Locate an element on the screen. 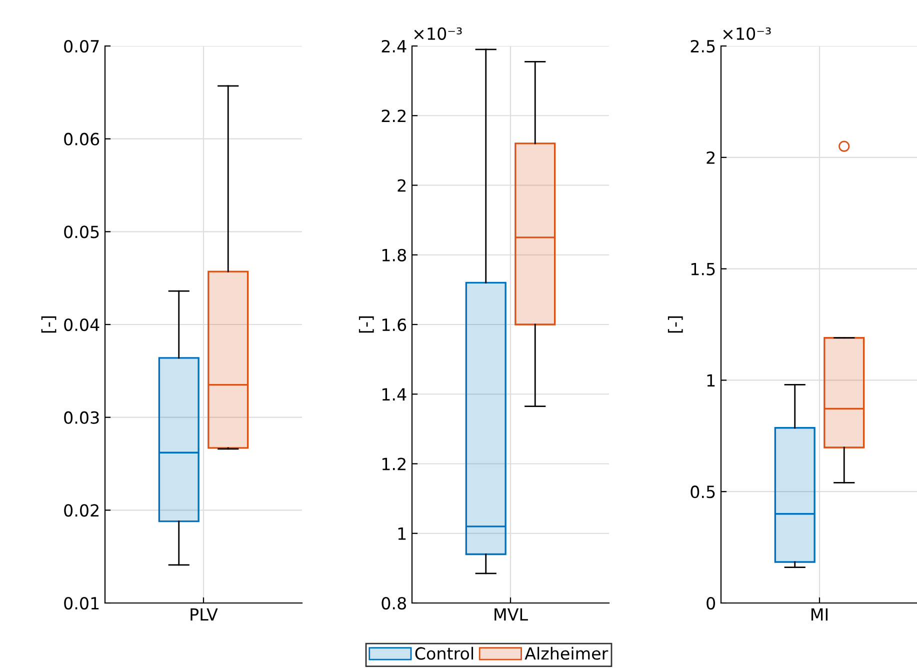  y-tick-label: 0.8 is located at coordinates (394, 603).